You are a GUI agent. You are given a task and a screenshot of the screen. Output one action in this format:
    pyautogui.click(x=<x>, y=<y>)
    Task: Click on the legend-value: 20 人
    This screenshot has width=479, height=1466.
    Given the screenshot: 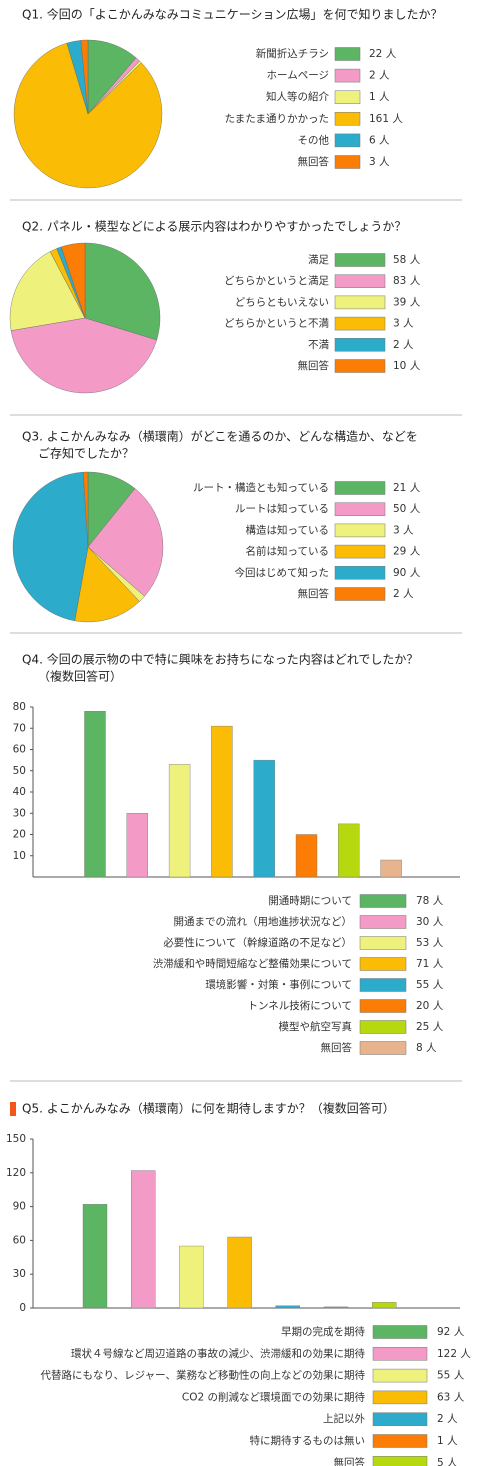 What is the action you would take?
    pyautogui.click(x=430, y=1006)
    